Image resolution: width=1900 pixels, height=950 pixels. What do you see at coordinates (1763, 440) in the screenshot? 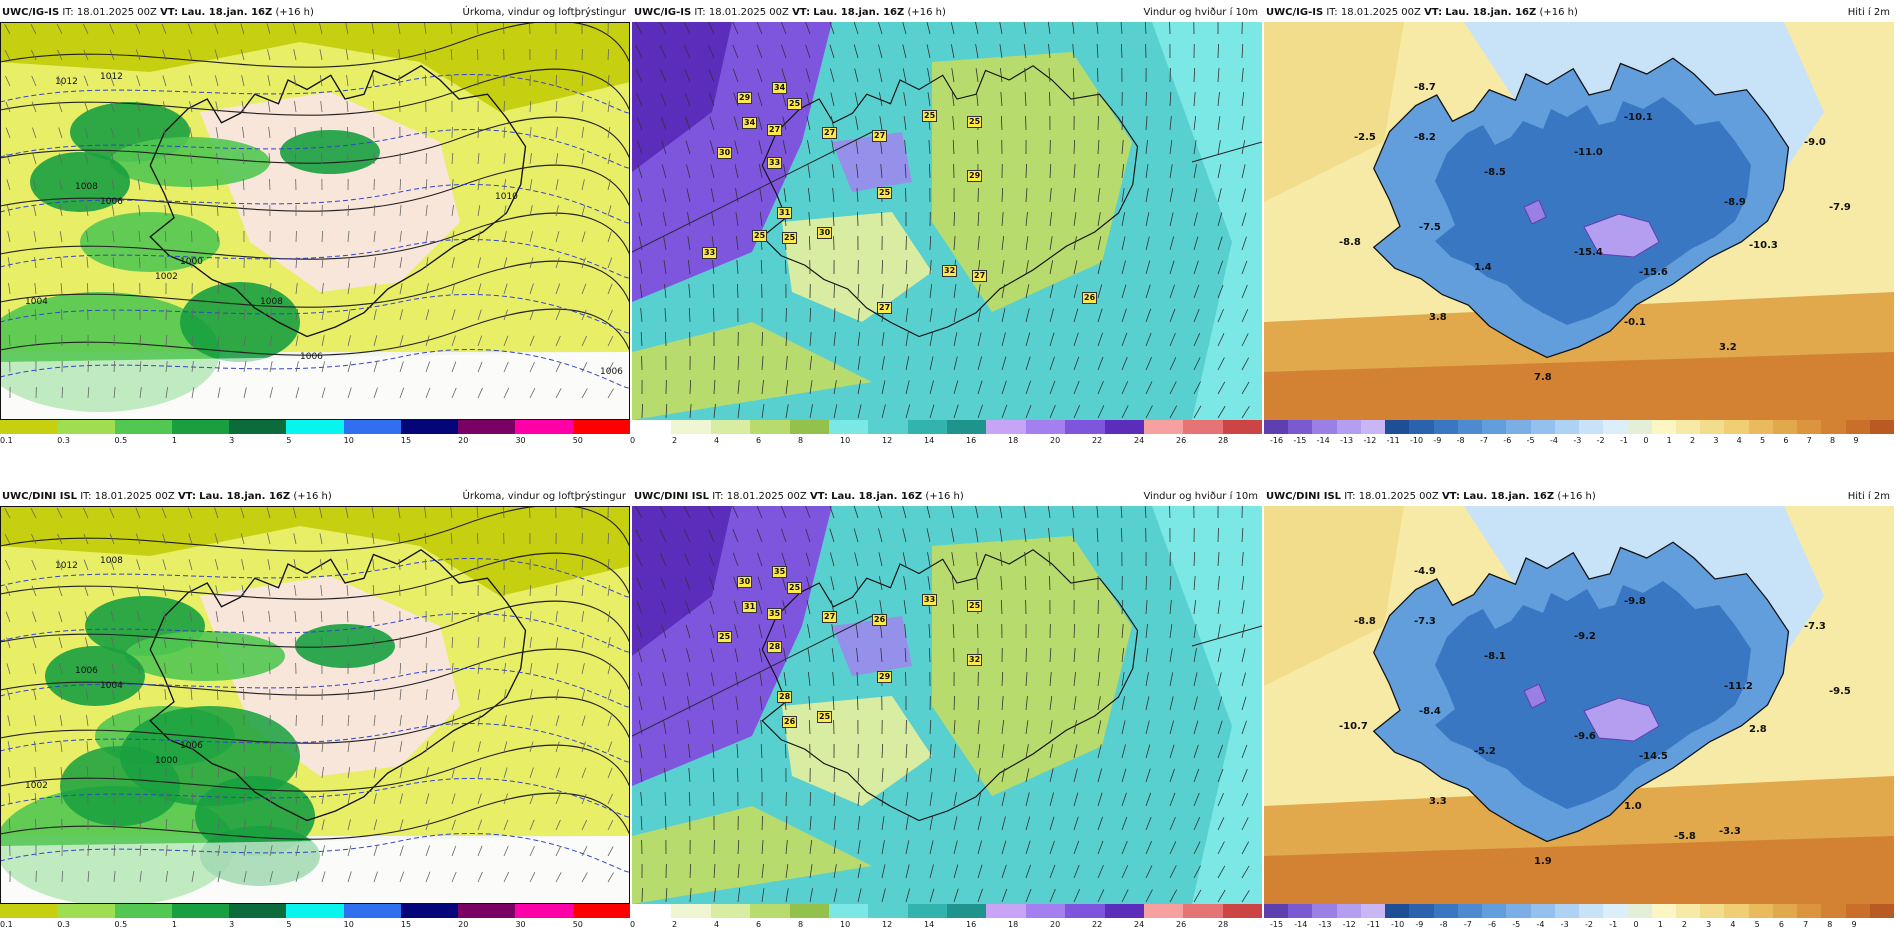
I see `scale-tick-label: 5` at bounding box center [1763, 440].